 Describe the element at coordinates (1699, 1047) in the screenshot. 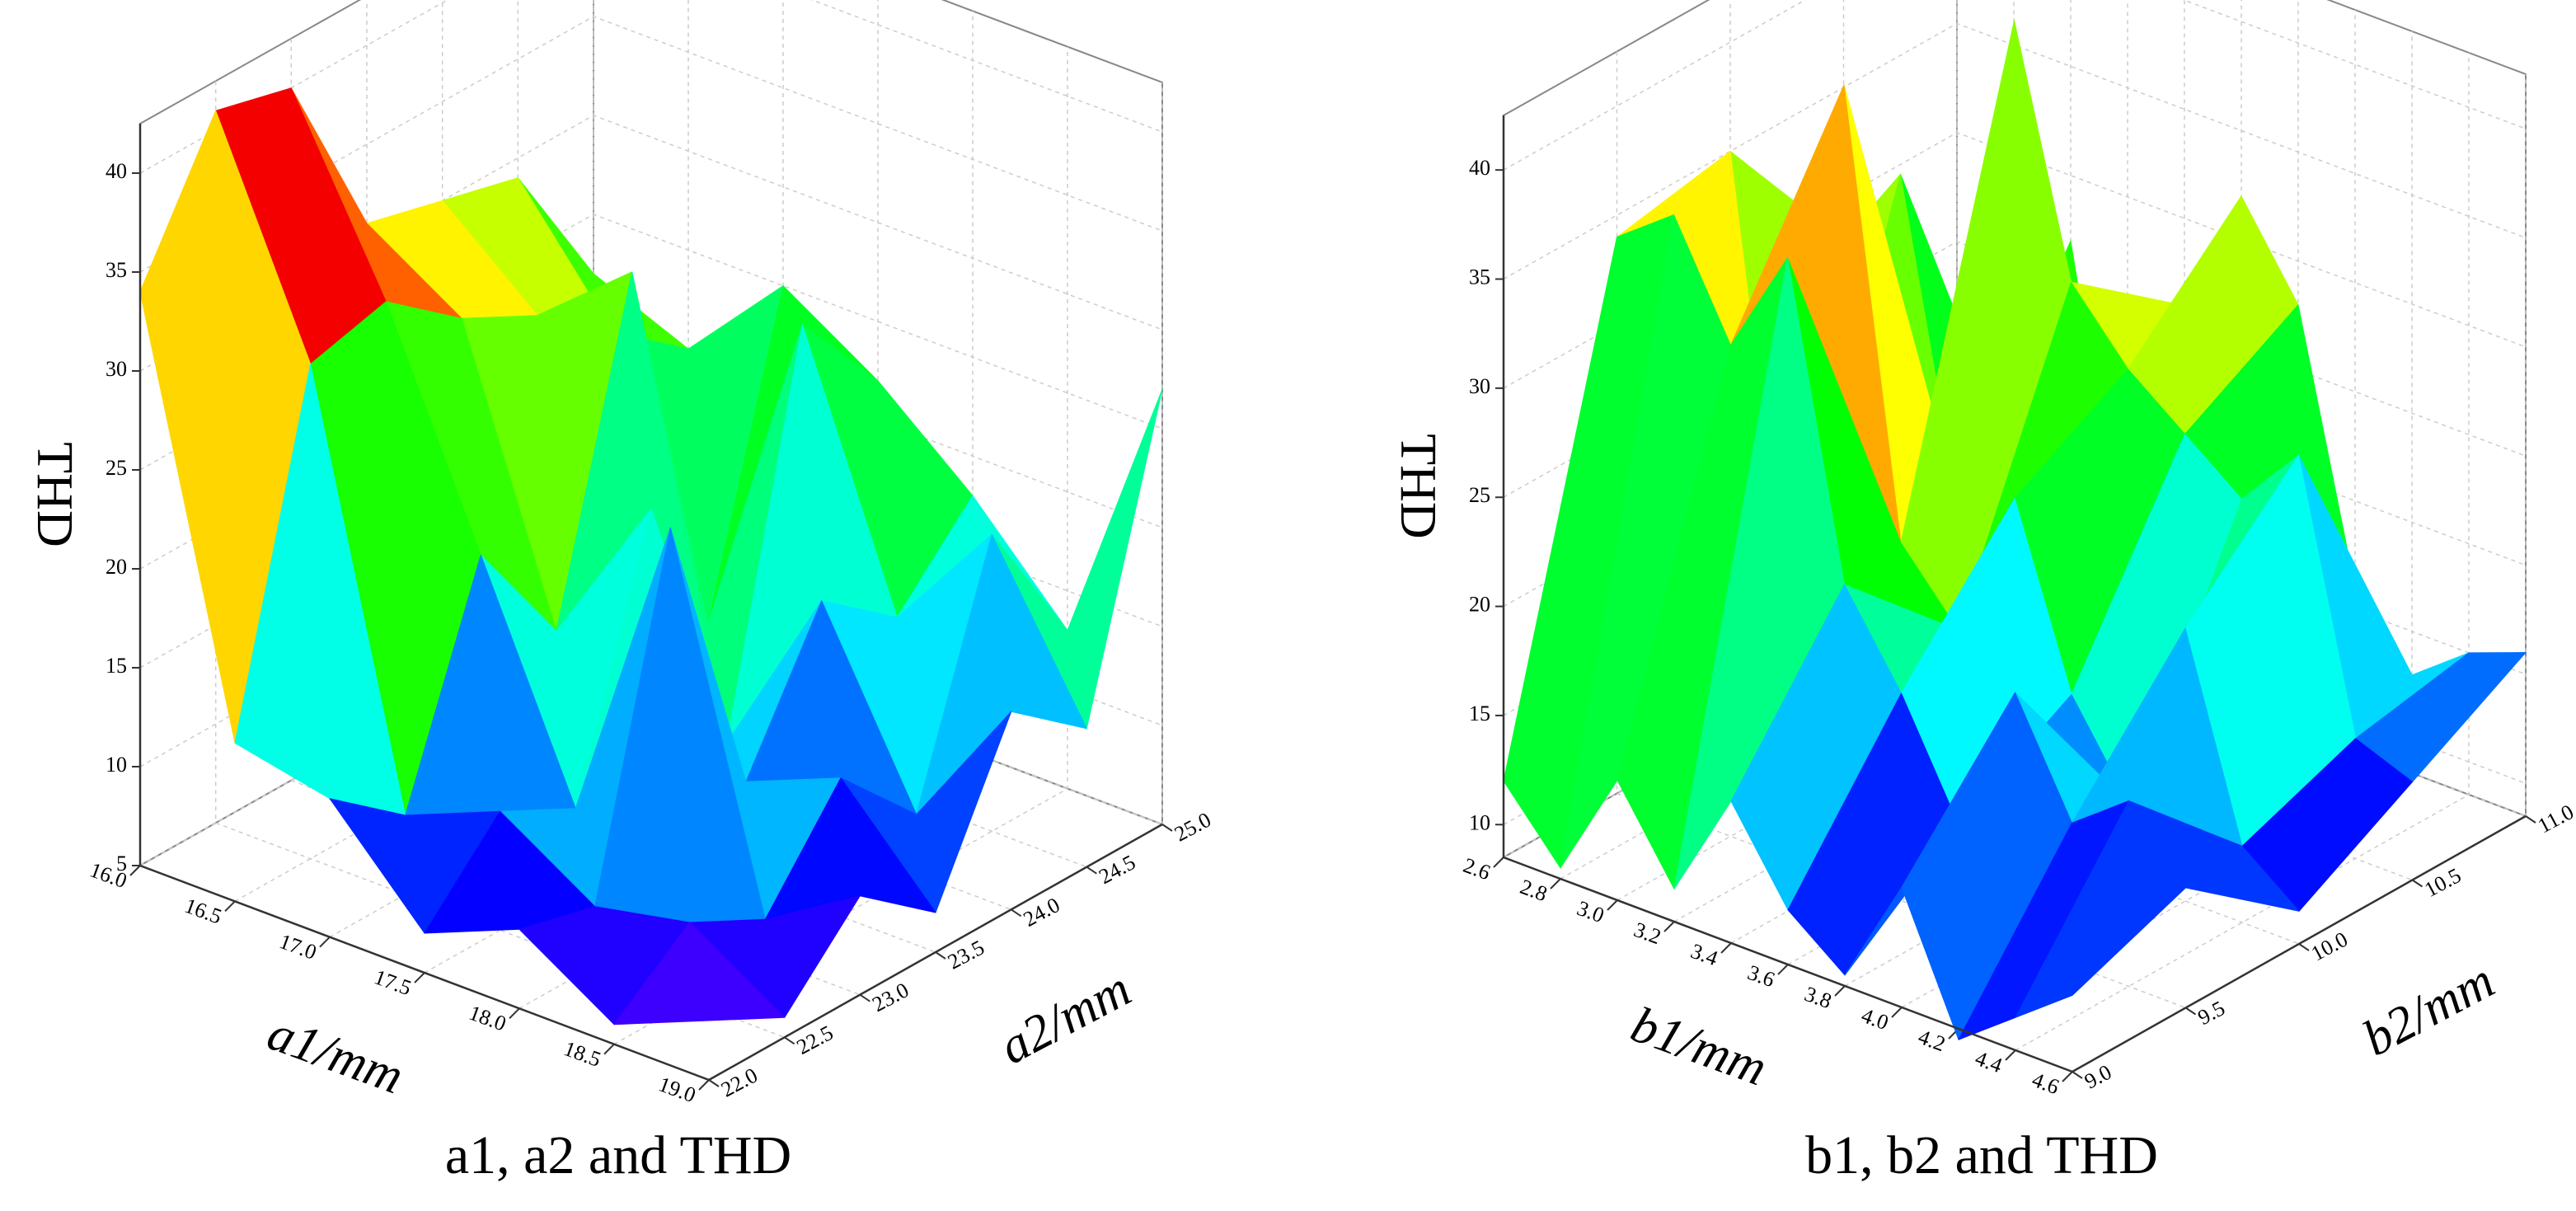

I see `x-axis-label: b1/mm` at that location.